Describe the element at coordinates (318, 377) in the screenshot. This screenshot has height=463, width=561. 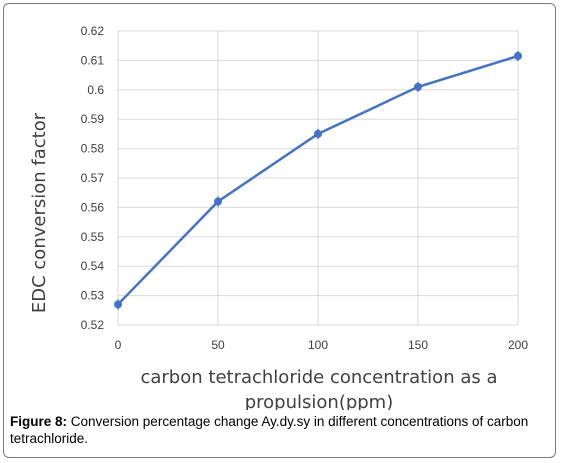
I see `x-axis-title-line1: carbon tetrachloride concentration as a` at that location.